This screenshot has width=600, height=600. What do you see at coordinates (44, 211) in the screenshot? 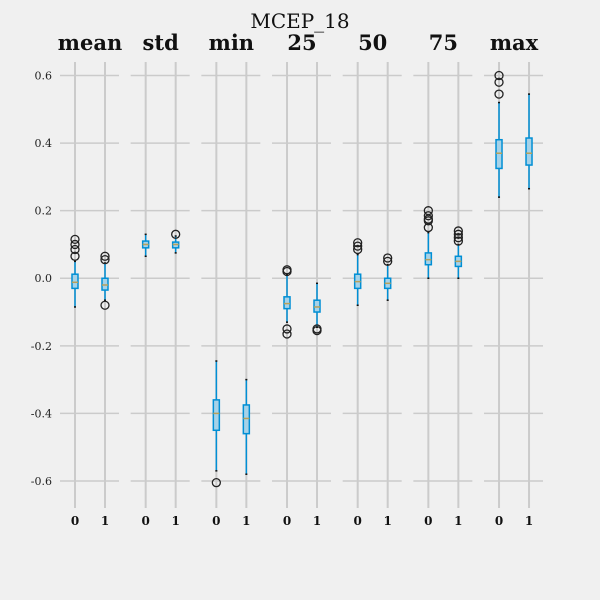
I see `y-tick-label: 0.2` at bounding box center [44, 211].